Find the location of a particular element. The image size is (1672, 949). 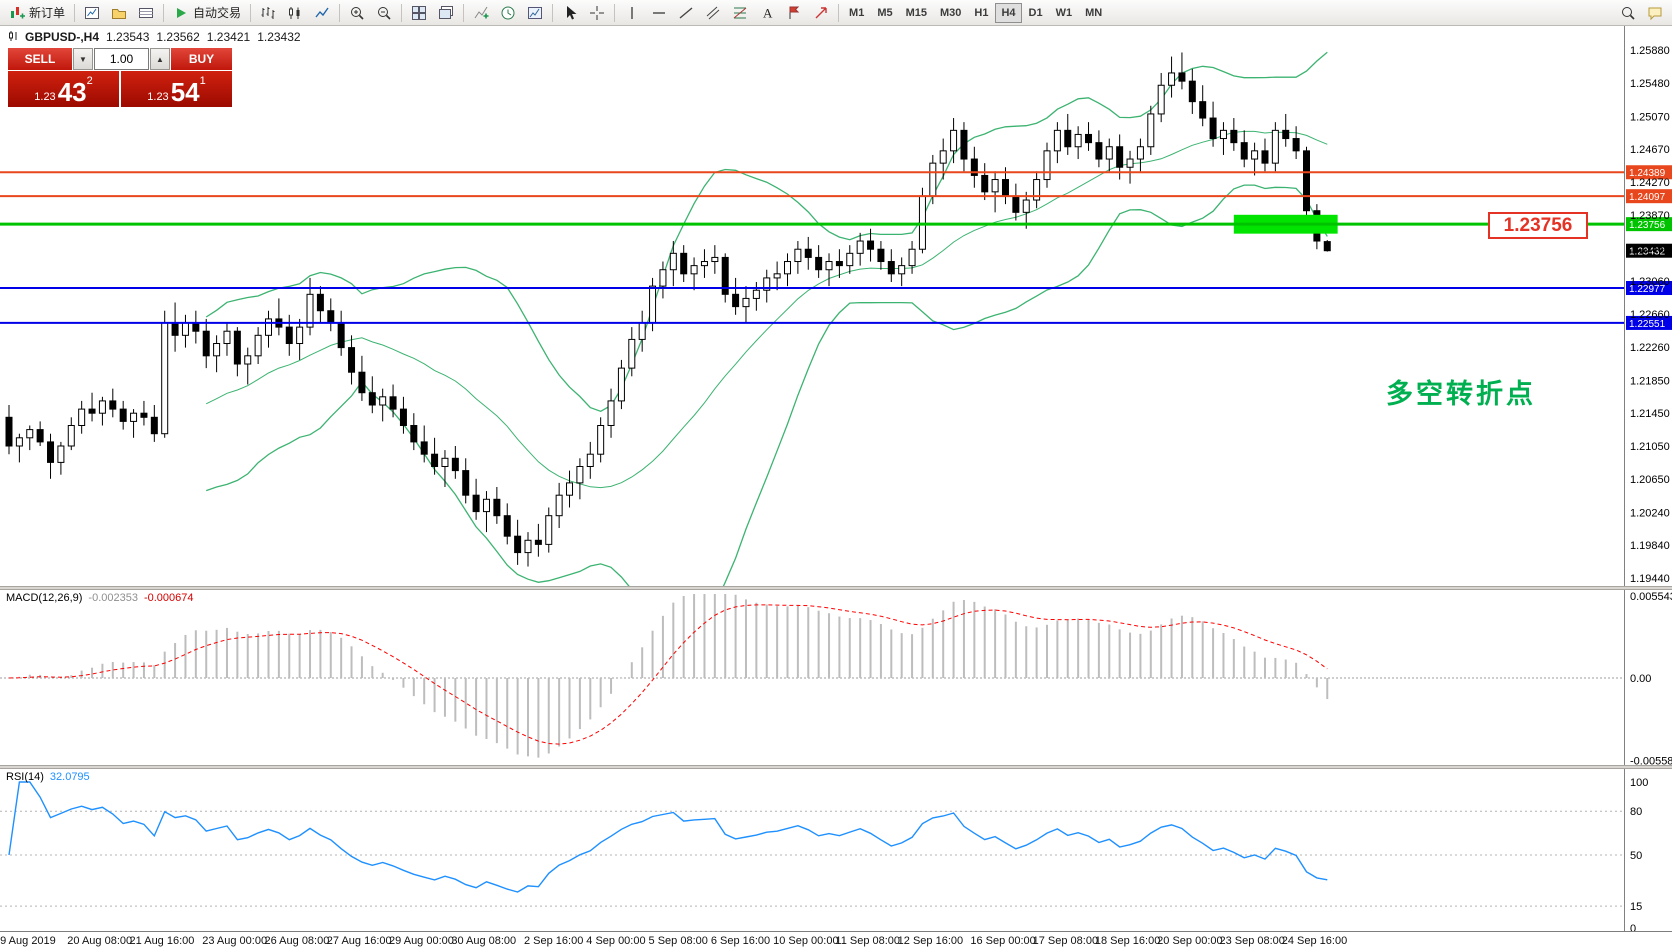

terminal-icon is located at coordinates (146, 13).